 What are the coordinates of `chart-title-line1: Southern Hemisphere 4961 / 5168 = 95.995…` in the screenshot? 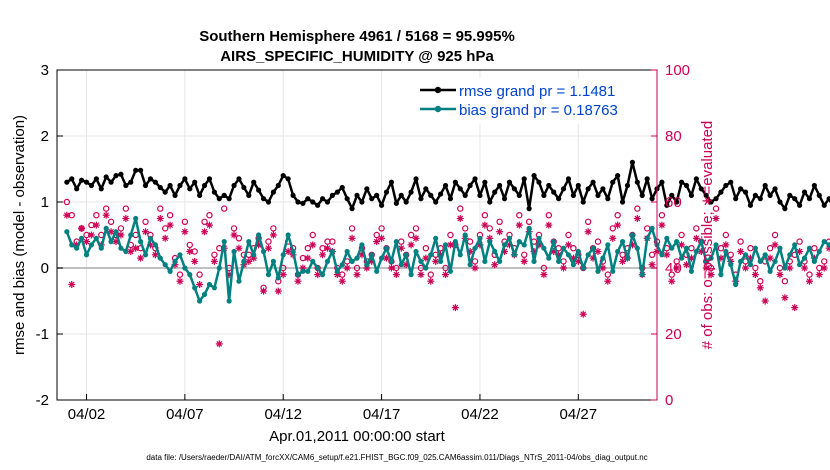 It's located at (357, 36).